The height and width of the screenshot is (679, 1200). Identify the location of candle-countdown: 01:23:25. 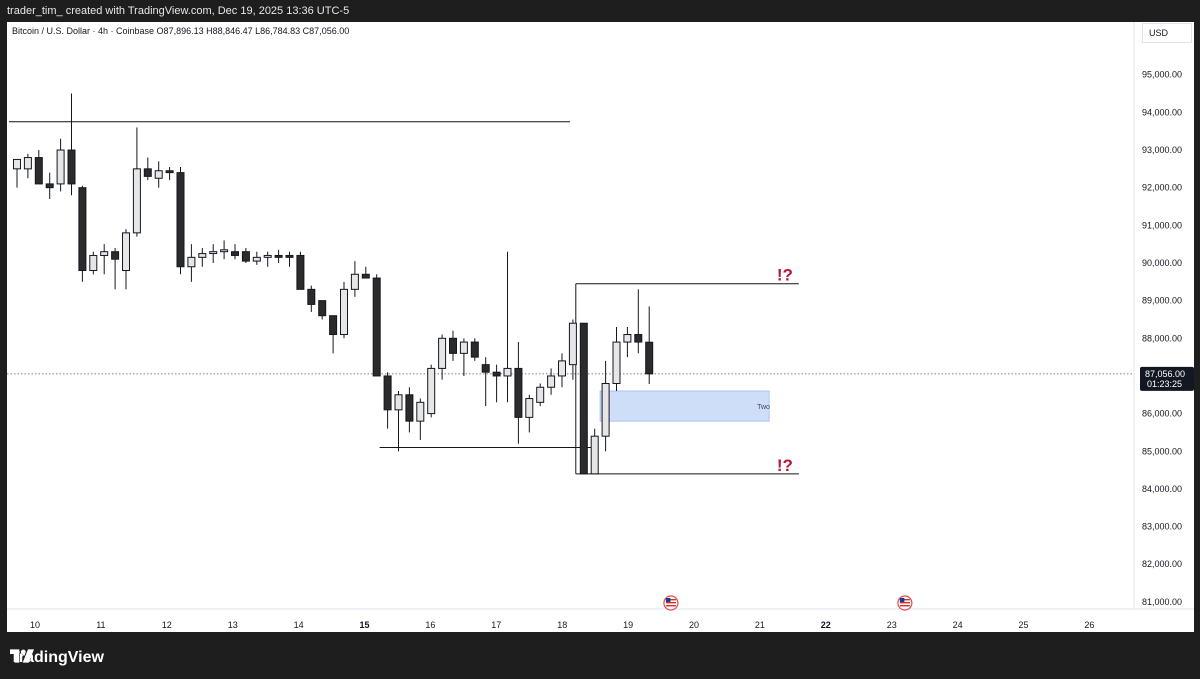
(1164, 384).